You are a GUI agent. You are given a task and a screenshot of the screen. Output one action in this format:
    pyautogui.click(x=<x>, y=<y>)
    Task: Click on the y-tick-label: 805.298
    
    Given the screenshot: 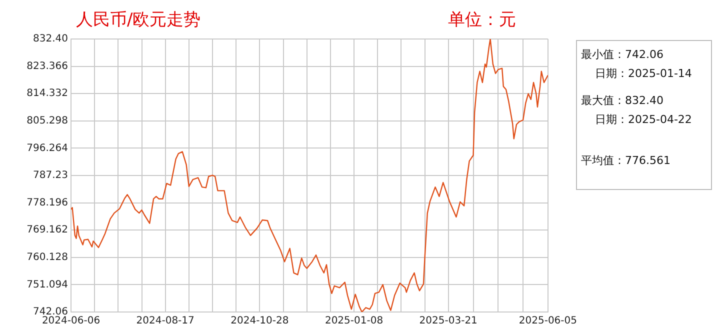 What is the action you would take?
    pyautogui.click(x=47, y=120)
    